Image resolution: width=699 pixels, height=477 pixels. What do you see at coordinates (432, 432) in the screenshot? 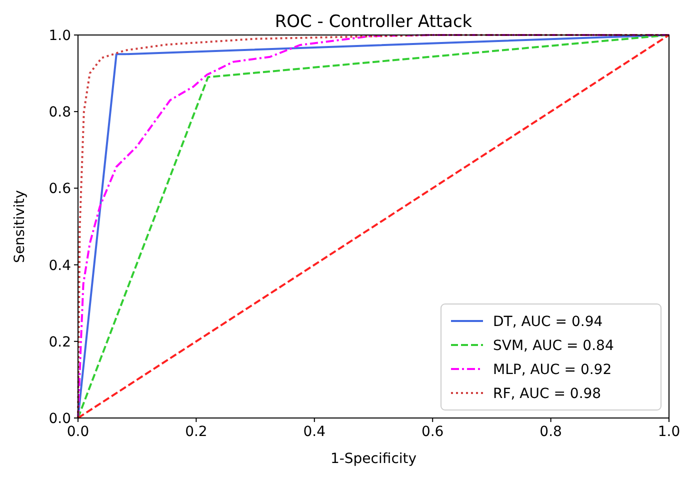
I see `x-tick-label: 0.6` at bounding box center [432, 432].